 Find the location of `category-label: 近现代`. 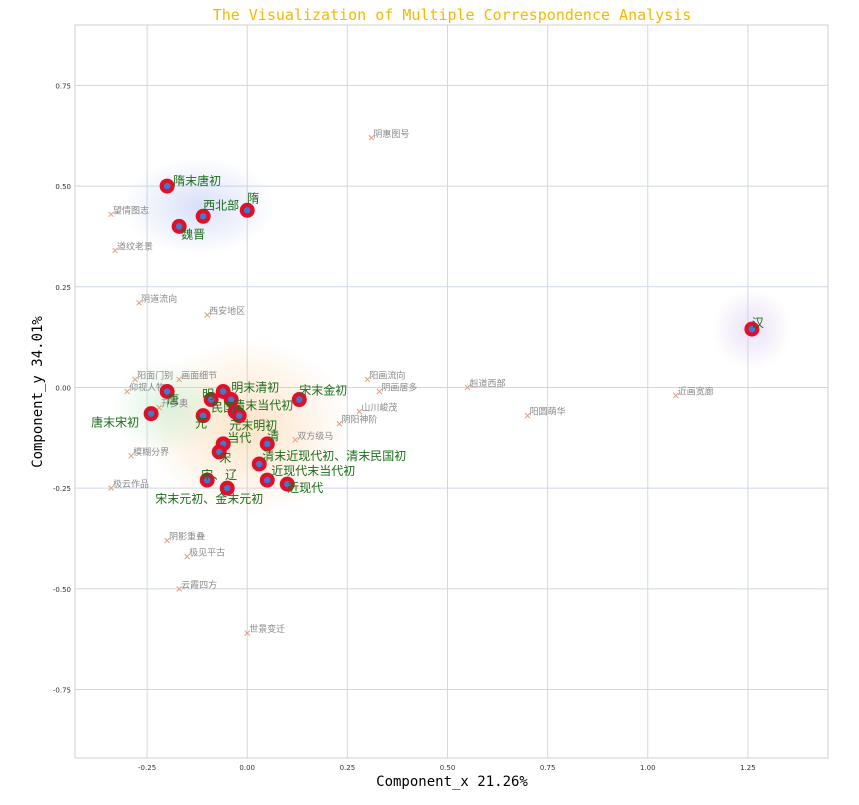

category-label: 近现代 is located at coordinates (305, 488).